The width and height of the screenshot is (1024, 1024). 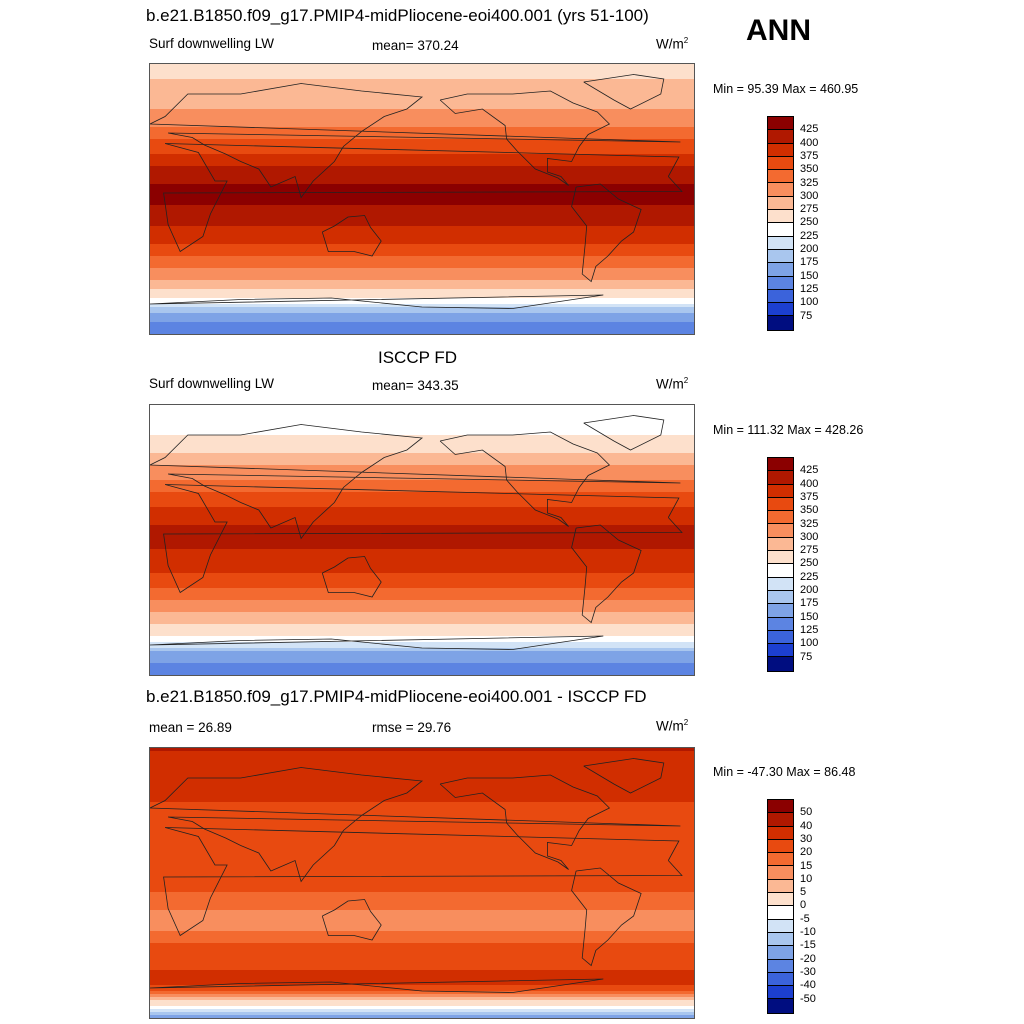 I want to click on colorbar-tick-label: -30, so click(x=808, y=971).